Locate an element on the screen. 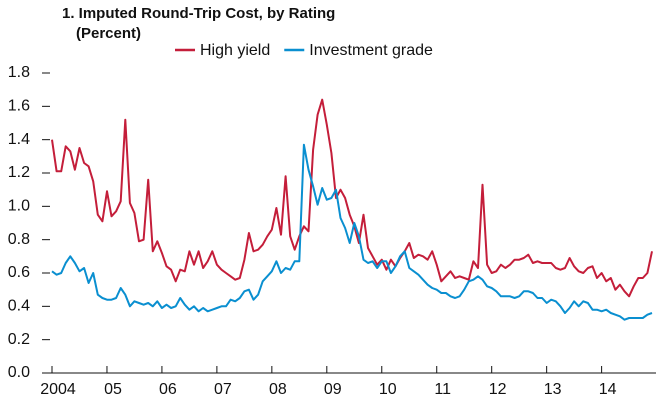 The image size is (657, 404). y-tick-label: 0.0 is located at coordinates (19, 372).